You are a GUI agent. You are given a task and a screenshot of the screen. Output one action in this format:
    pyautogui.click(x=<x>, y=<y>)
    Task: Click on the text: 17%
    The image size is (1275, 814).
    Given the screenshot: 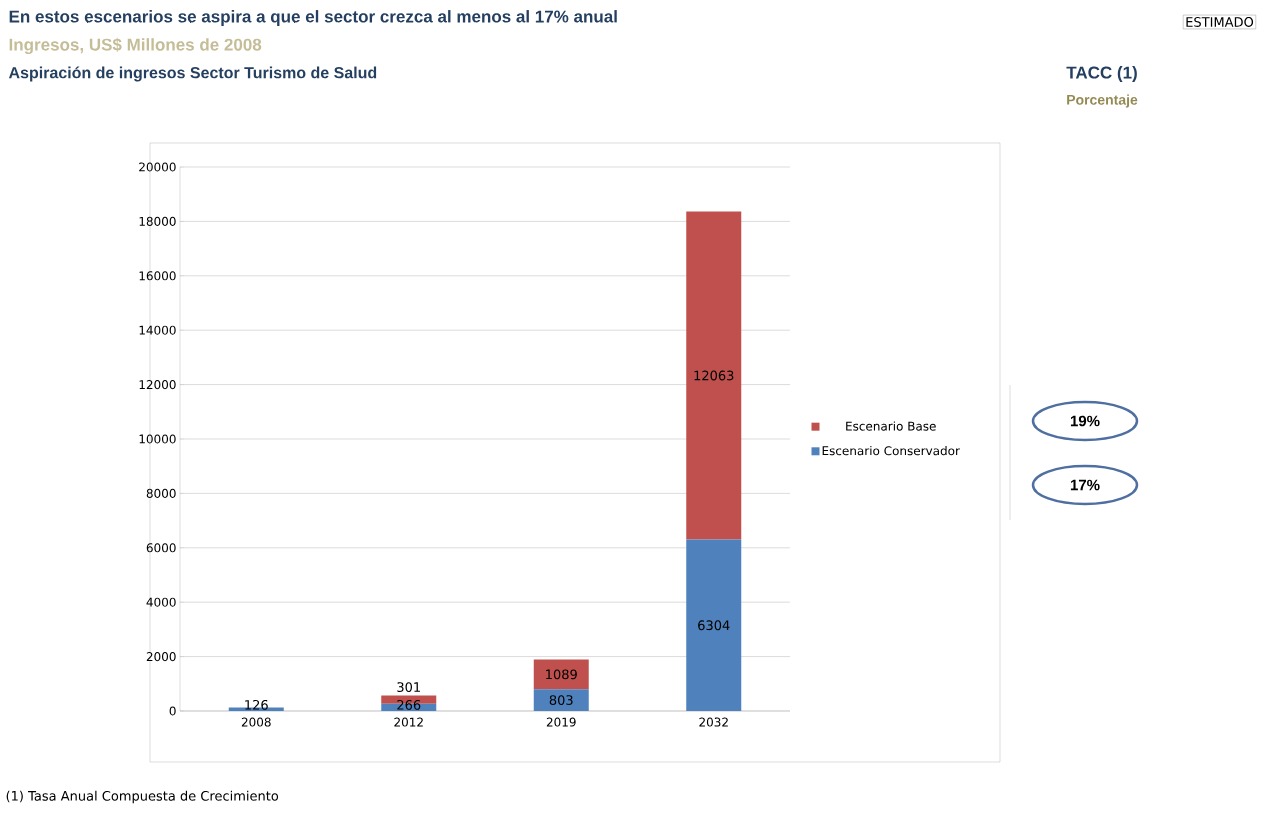 What is the action you would take?
    pyautogui.click(x=1085, y=485)
    